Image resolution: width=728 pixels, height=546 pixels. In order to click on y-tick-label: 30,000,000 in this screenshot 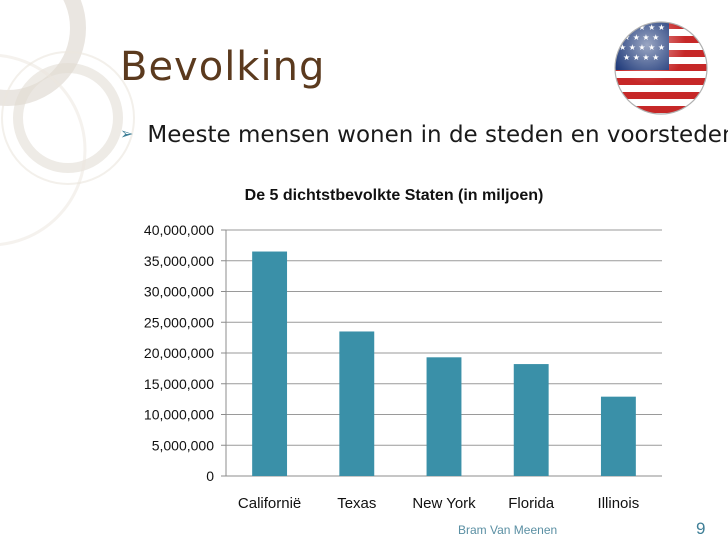, I will do `click(179, 292)`.